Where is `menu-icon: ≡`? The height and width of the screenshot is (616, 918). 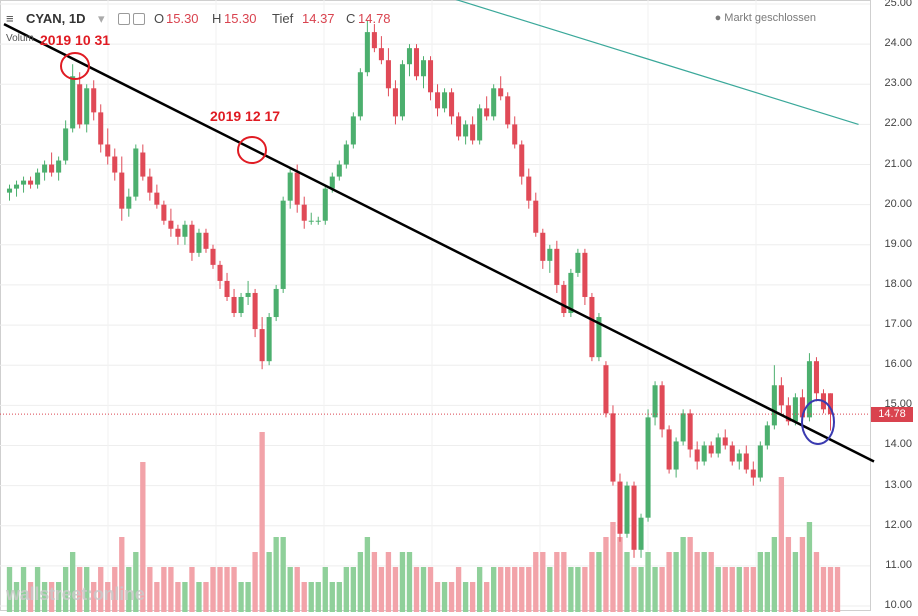 menu-icon: ≡ is located at coordinates (10, 18).